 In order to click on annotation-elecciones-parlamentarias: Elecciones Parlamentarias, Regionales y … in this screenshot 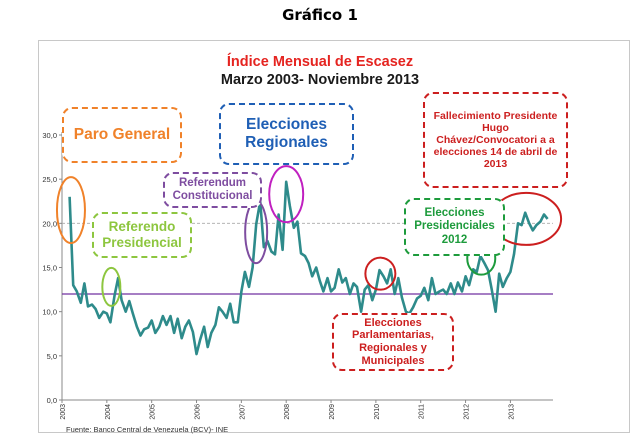, I will do `click(393, 342)`.